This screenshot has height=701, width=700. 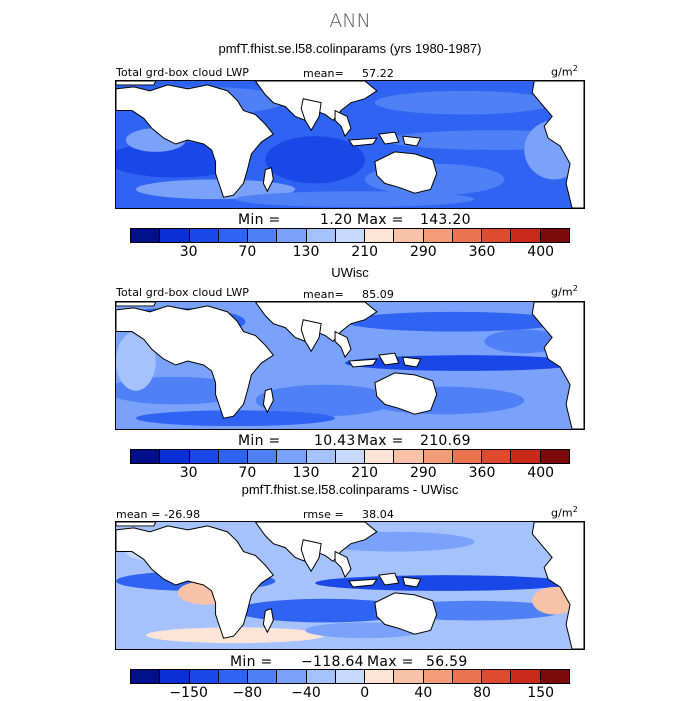 I want to click on colorbar-tick-label: −80, so click(x=247, y=693).